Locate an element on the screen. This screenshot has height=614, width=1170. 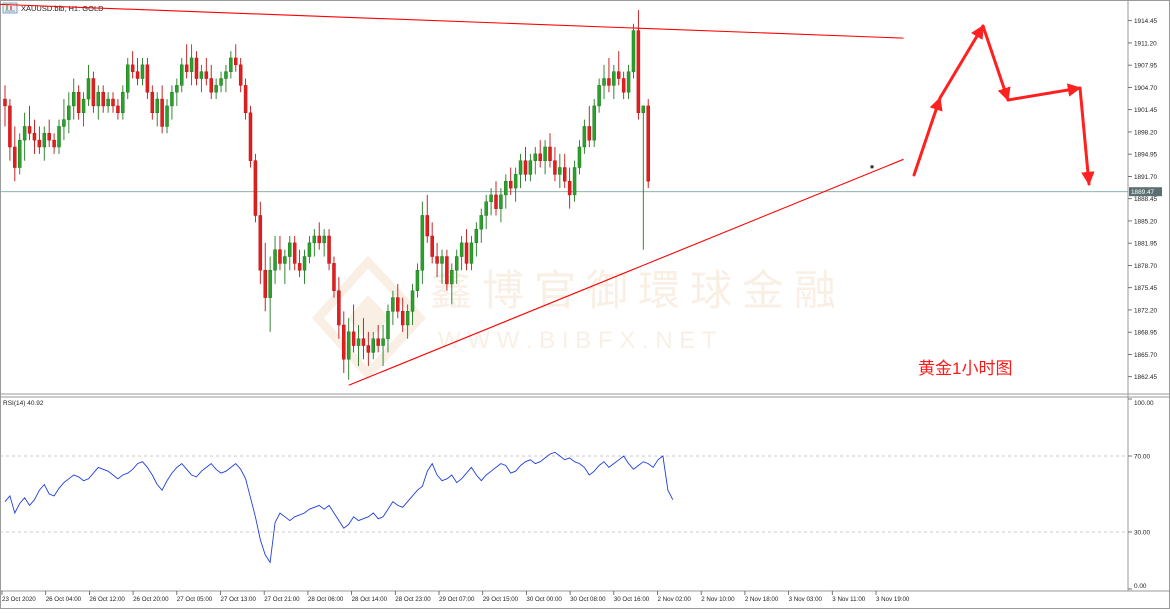
rsi-tick-label: 0.00 is located at coordinates (1140, 586).